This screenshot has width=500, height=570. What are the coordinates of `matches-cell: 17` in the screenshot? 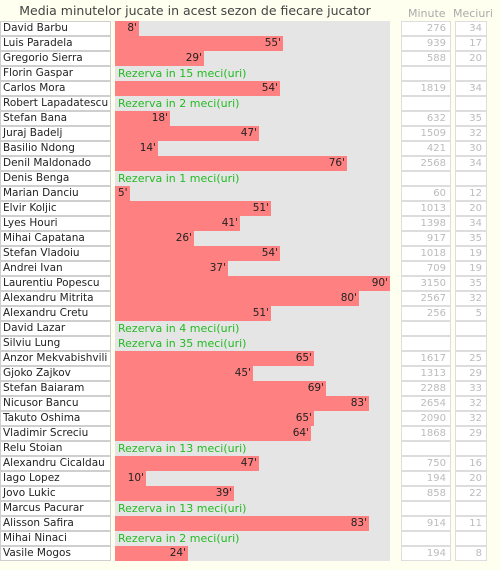 It's located at (471, 43).